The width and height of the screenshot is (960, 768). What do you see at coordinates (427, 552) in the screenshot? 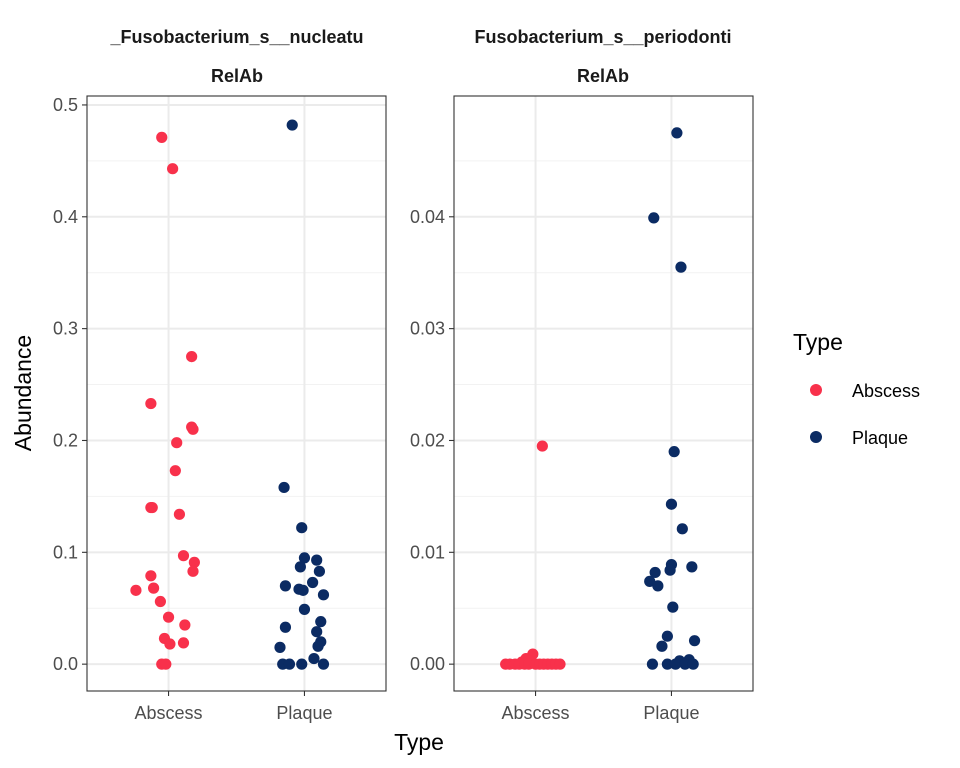
I see `y-tick-label: 0.01` at bounding box center [427, 552].